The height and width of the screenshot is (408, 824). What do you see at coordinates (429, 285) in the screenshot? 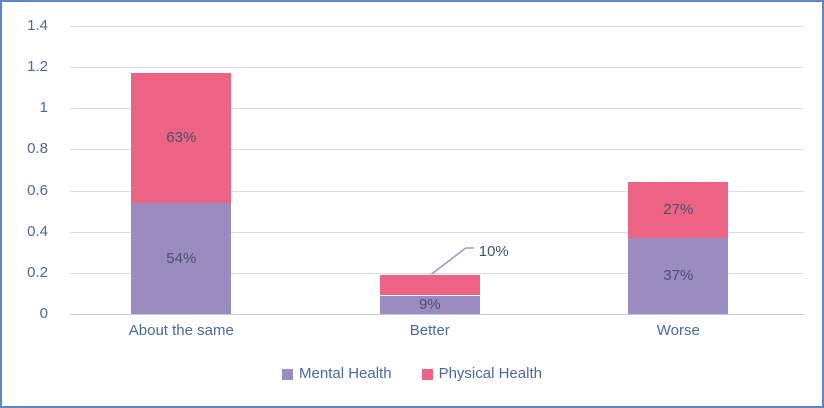
I see `bar-better-physical-health` at bounding box center [429, 285].